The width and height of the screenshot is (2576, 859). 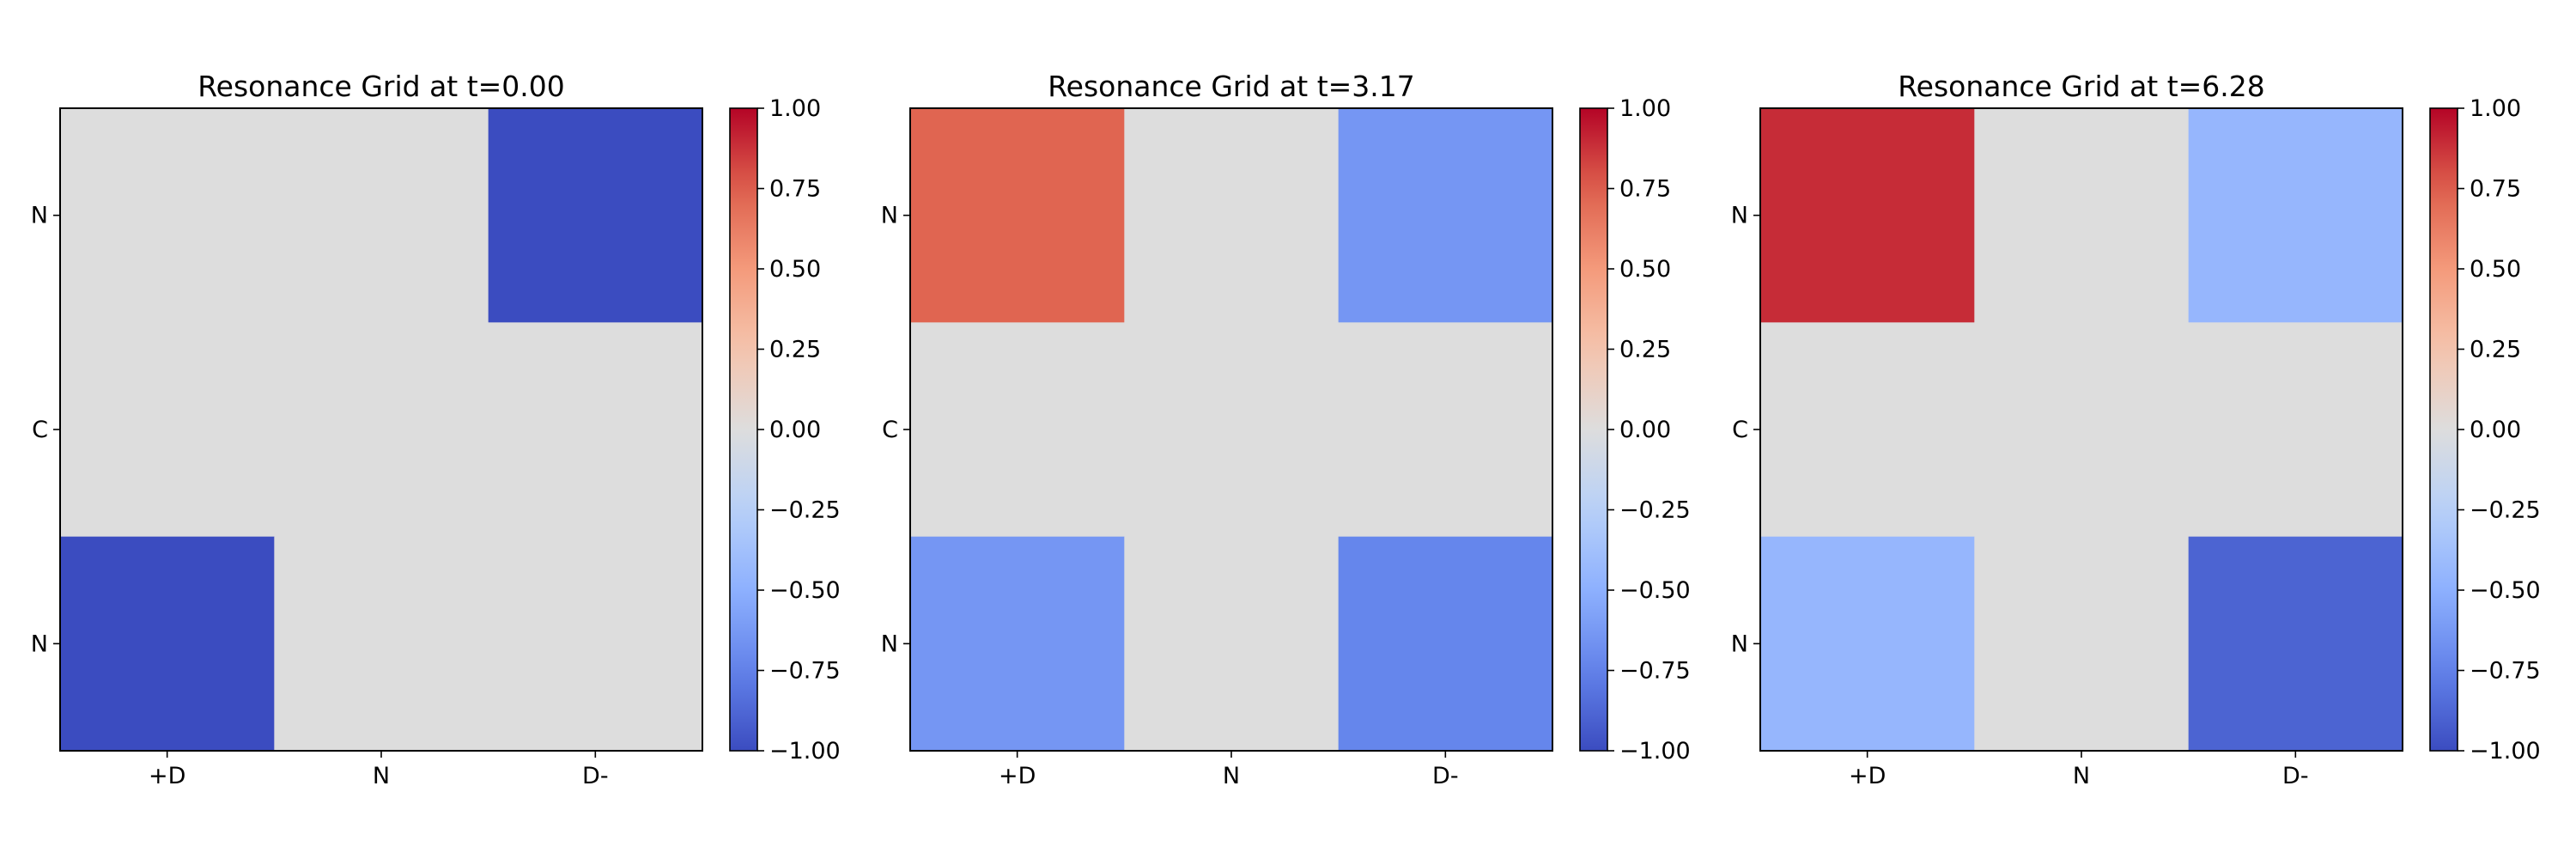 I want to click on chart-title: Resonance Grid at t=3.17, so click(x=1232, y=86).